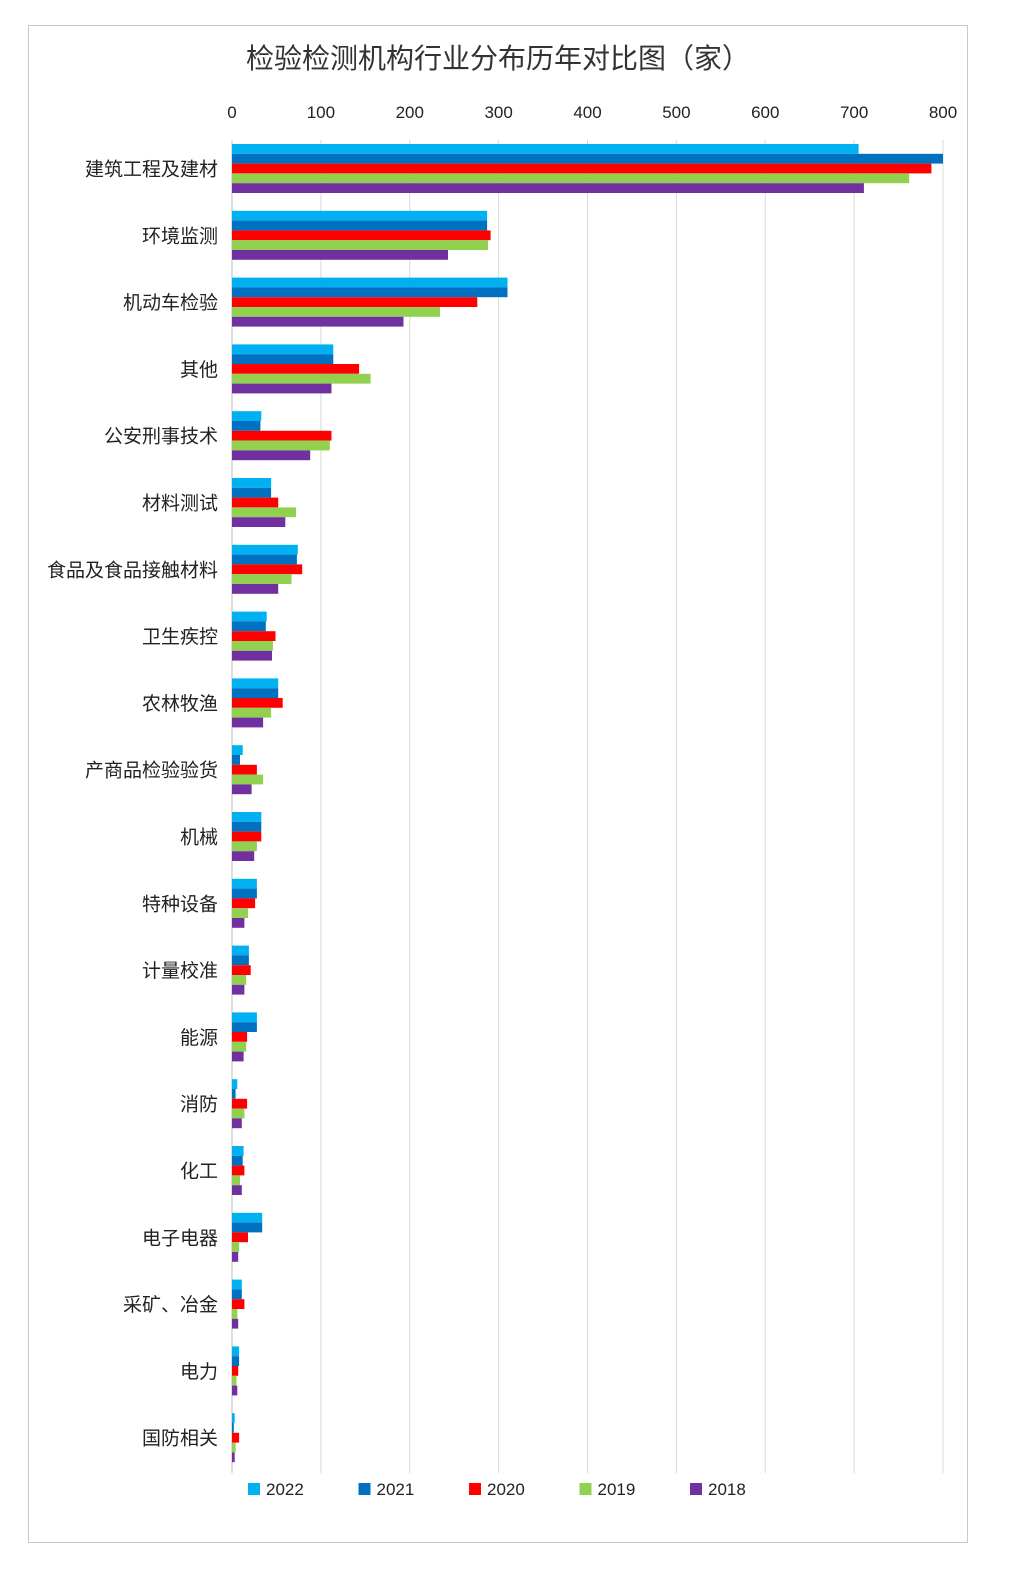 The image size is (1021, 1589). I want to click on x-tick-label: 300, so click(498, 112).